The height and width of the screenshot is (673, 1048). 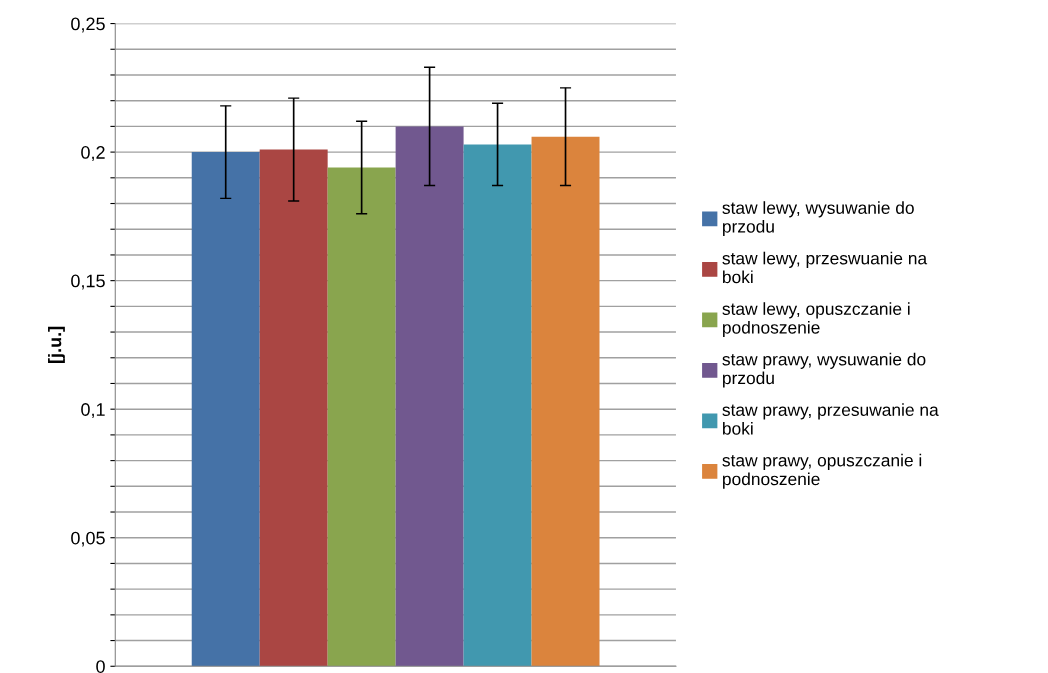 What do you see at coordinates (93, 411) in the screenshot?
I see `y-tick-label: 0,1` at bounding box center [93, 411].